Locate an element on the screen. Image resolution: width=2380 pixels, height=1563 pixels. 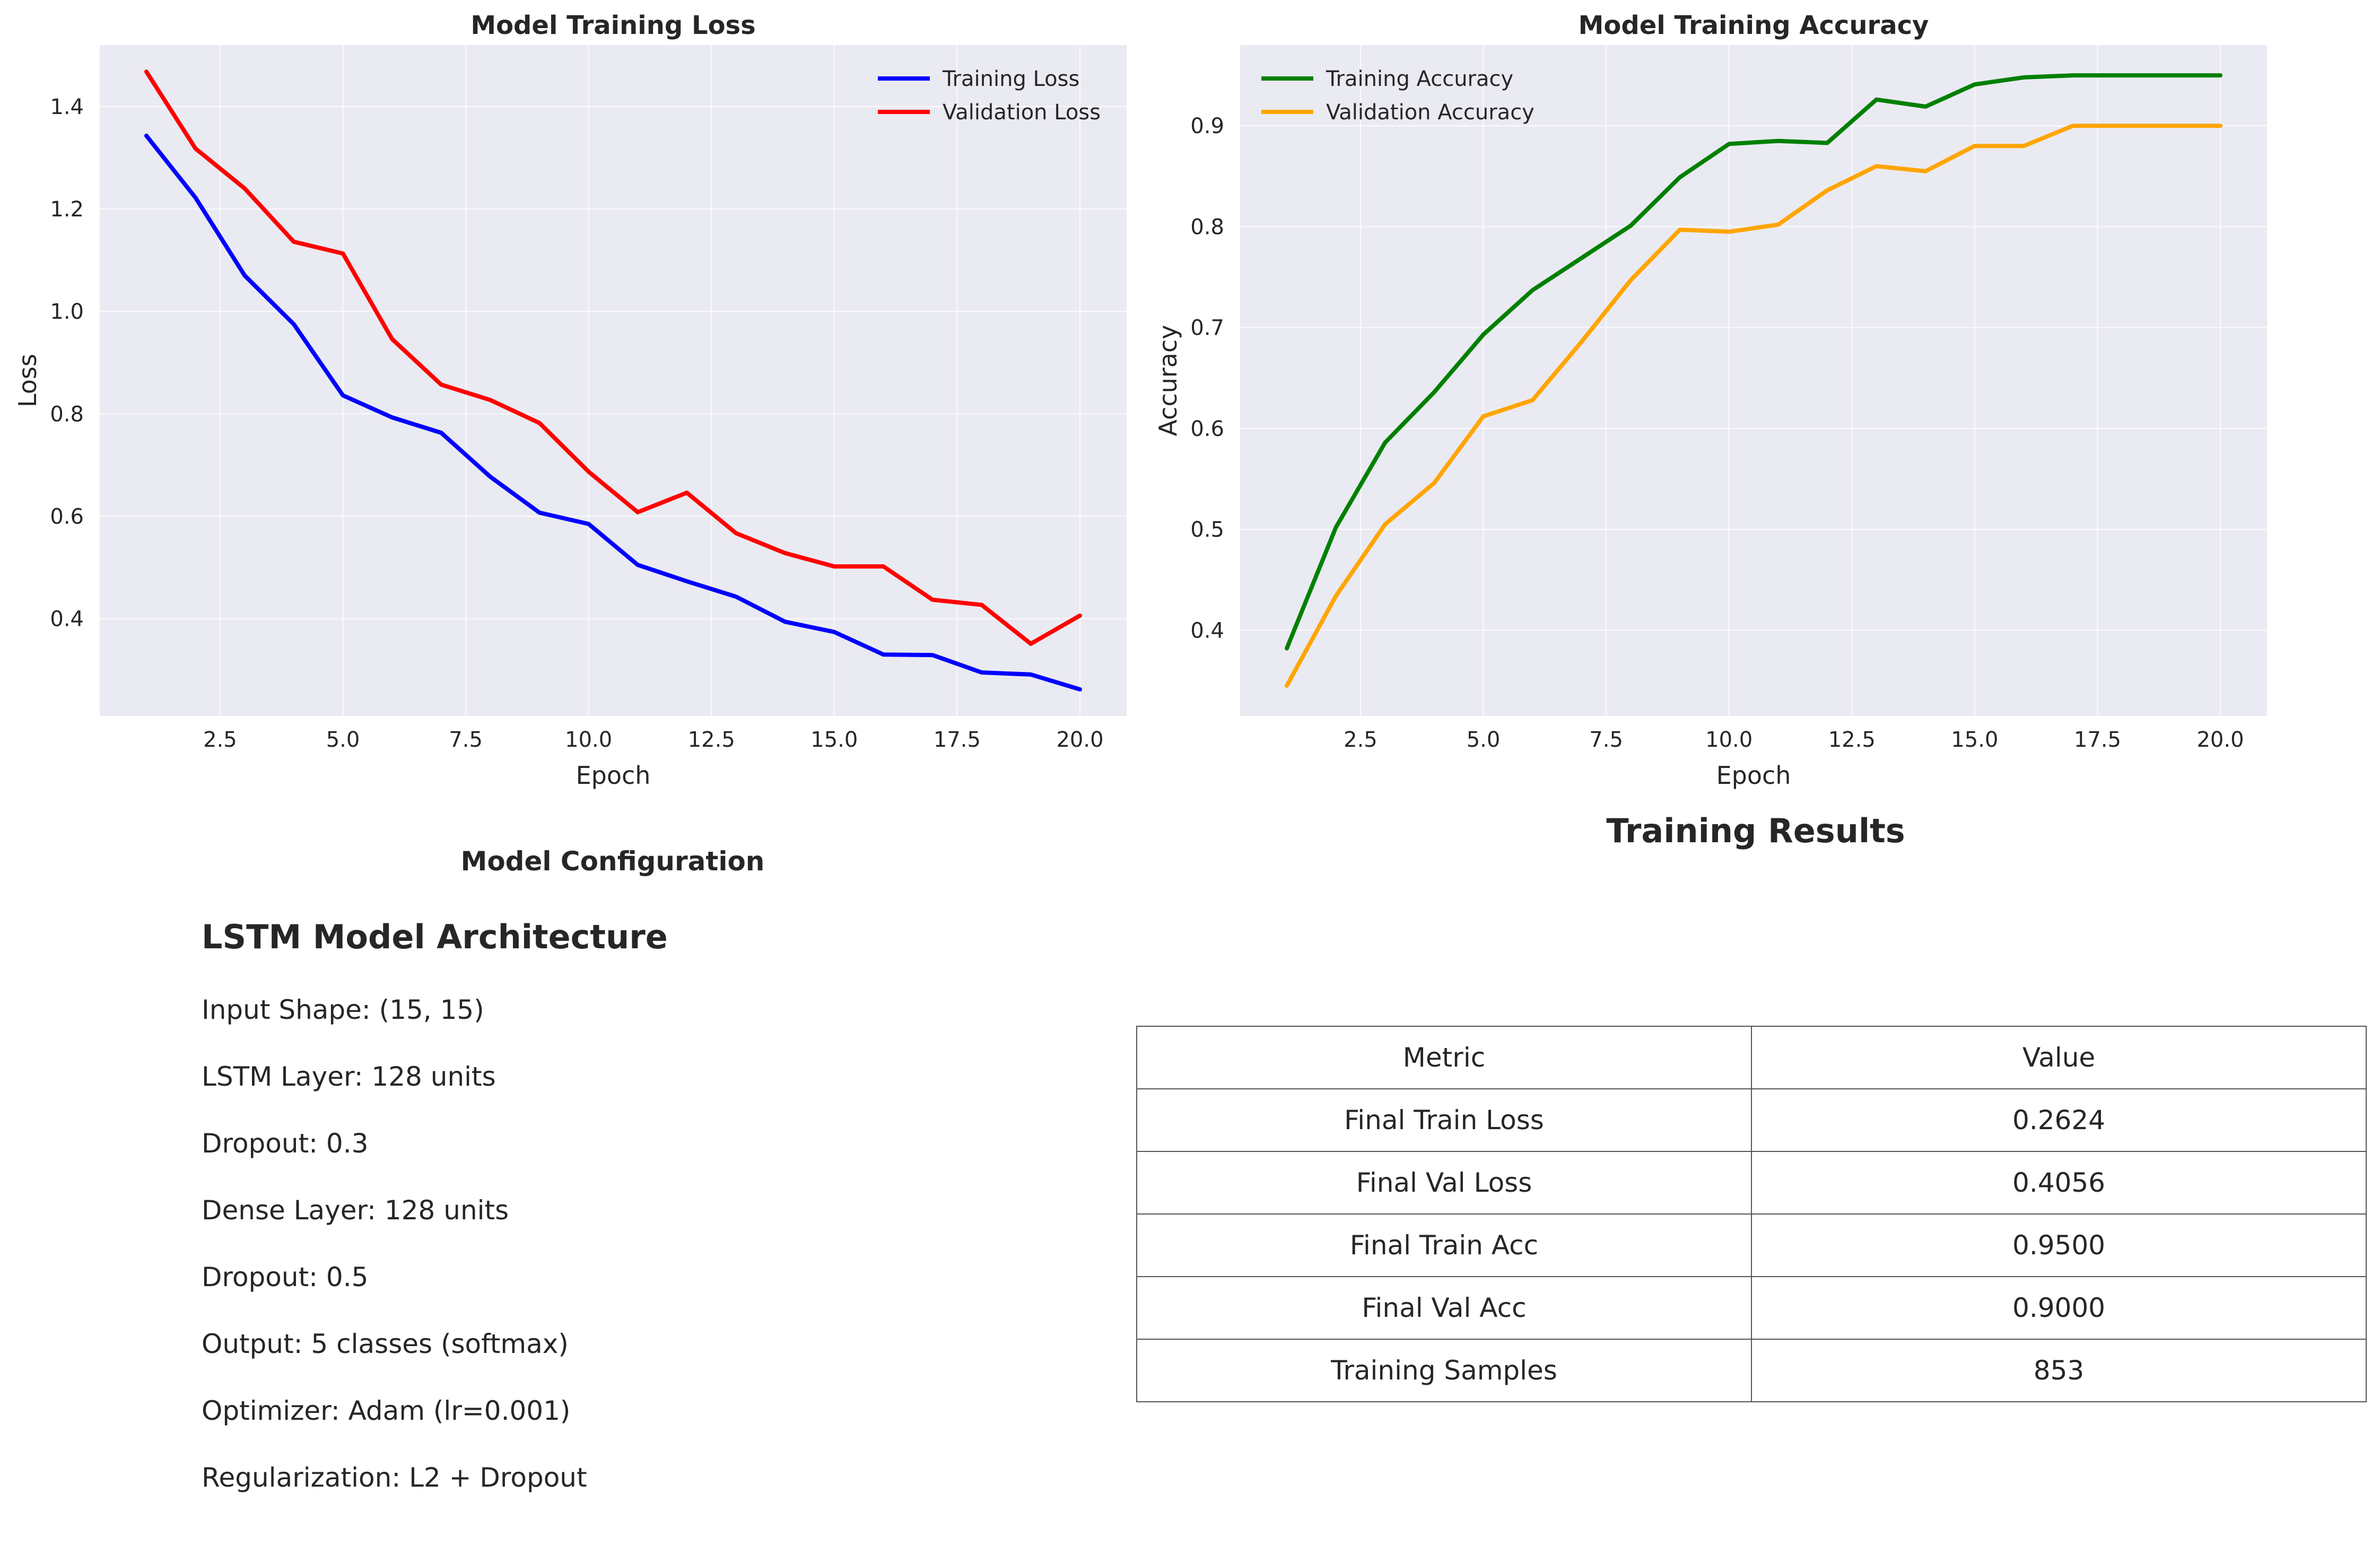
y-tick-label: 1.0 is located at coordinates (67, 312).